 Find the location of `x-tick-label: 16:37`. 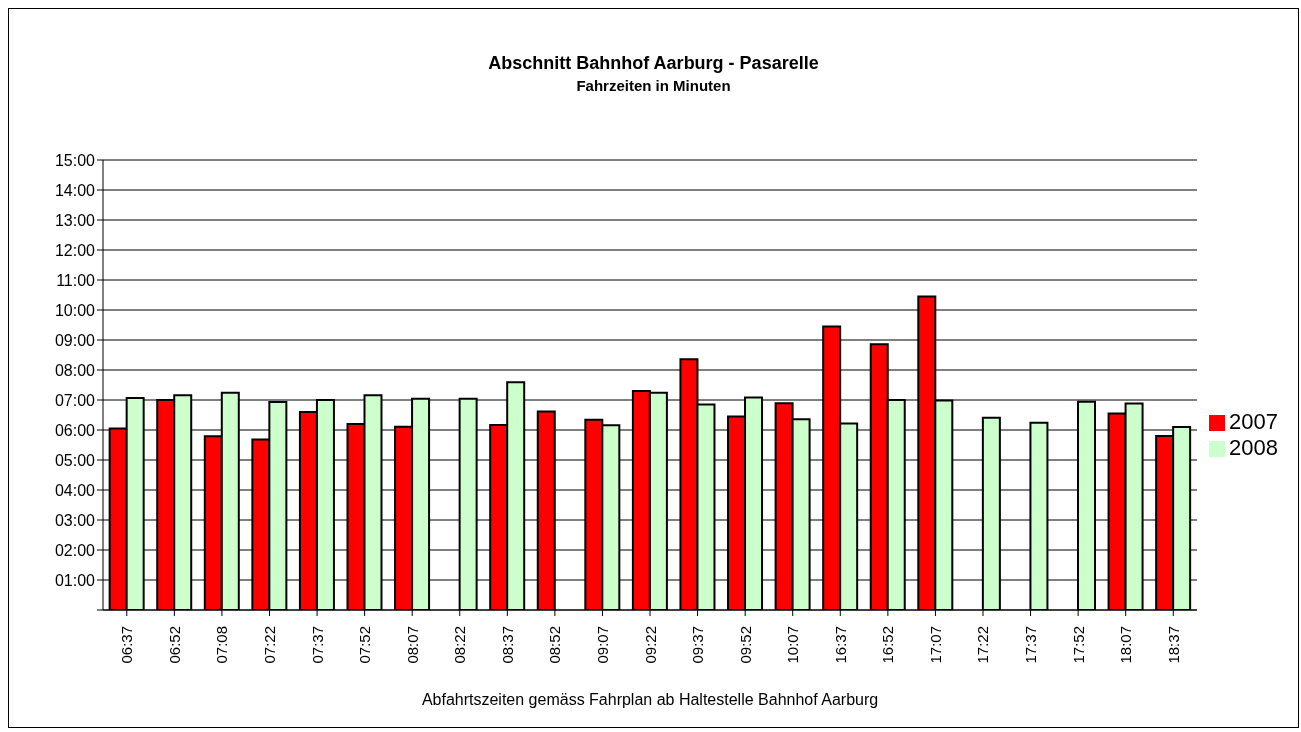

x-tick-label: 16:37 is located at coordinates (840, 645).